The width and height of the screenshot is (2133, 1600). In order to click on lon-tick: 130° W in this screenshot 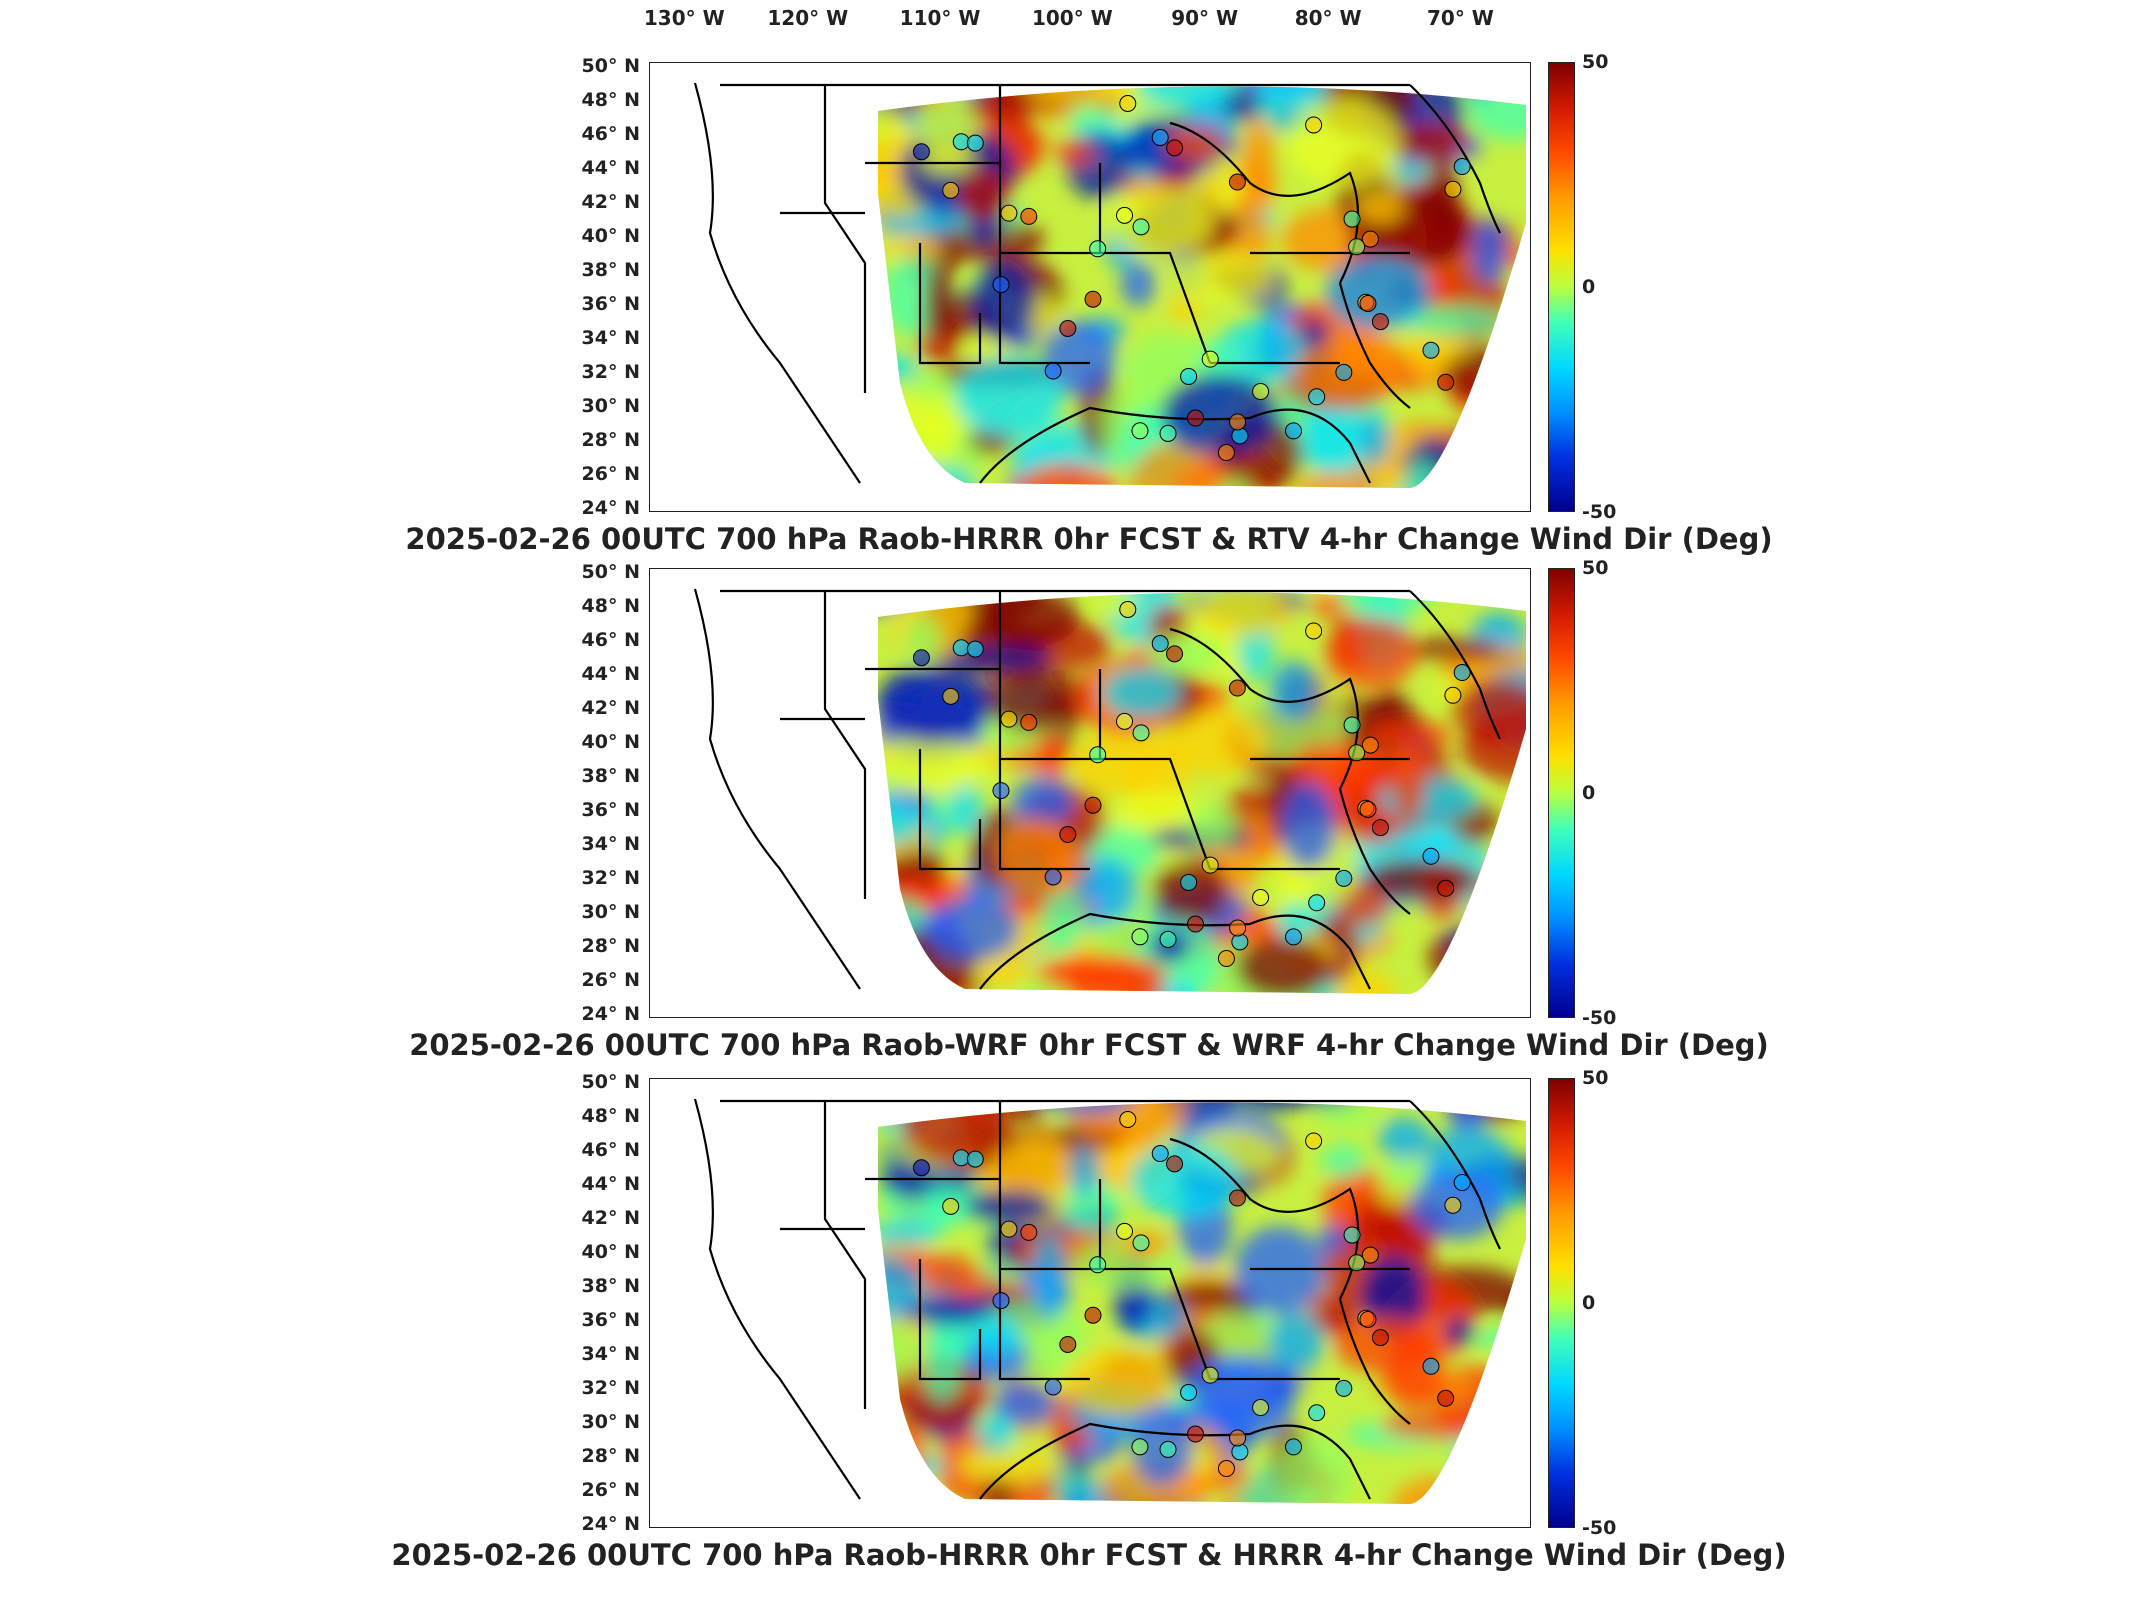, I will do `click(684, 18)`.